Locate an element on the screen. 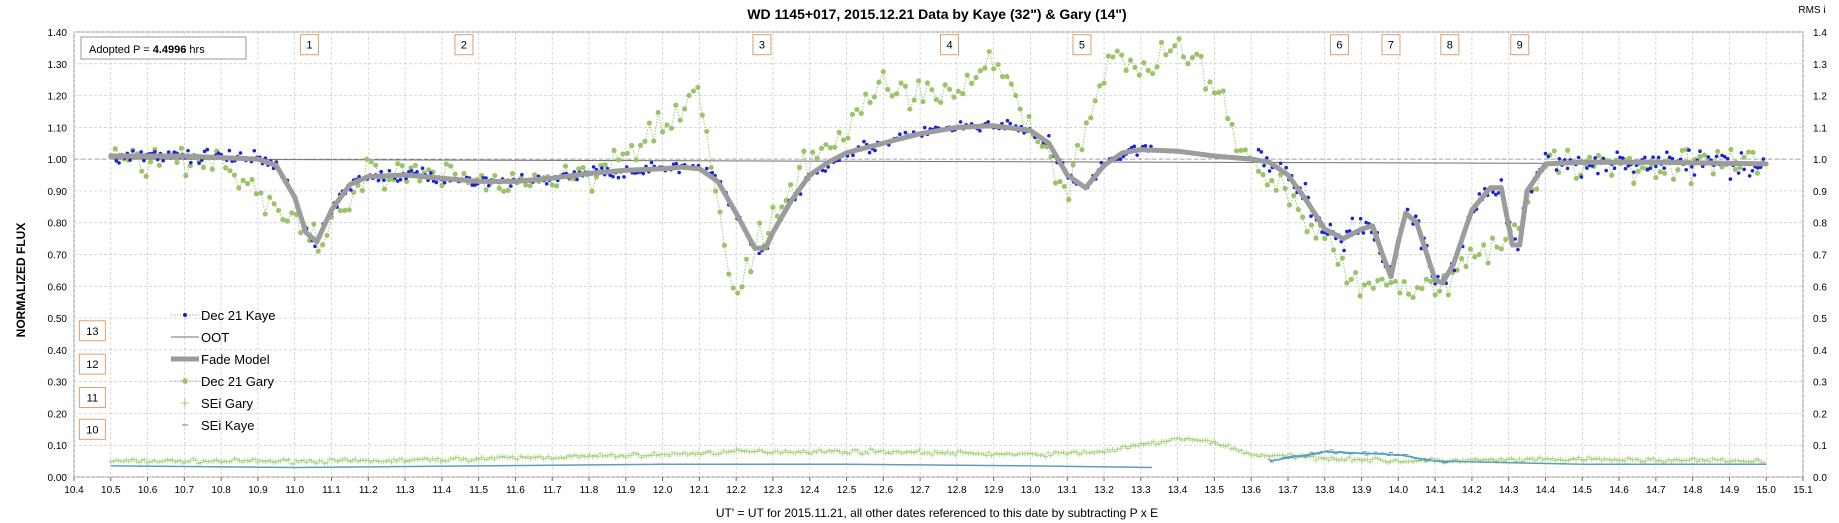 Image resolution: width=1839 pixels, height=523 pixels. y2-tick-label: 0.6 is located at coordinates (1820, 287).